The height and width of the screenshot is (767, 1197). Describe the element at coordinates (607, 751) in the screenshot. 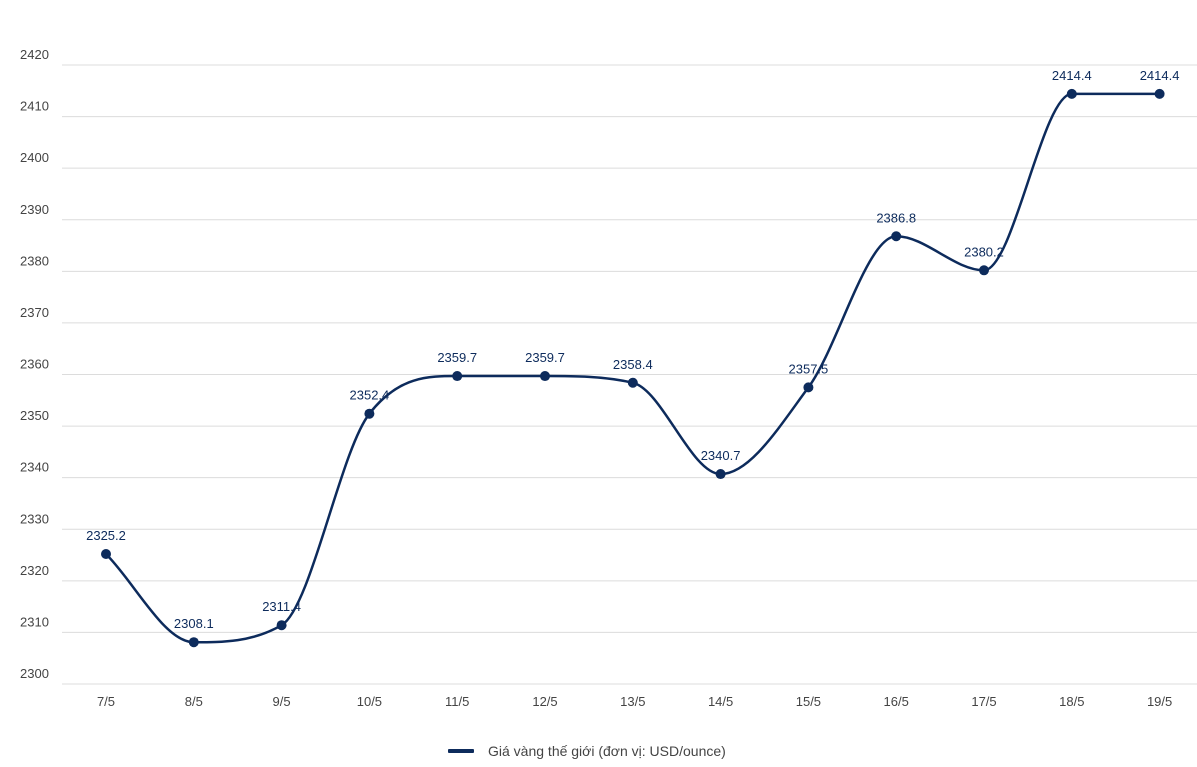

I see `legend-label: Giá vàng thế giới (đơn vị: USD/ounce)` at that location.